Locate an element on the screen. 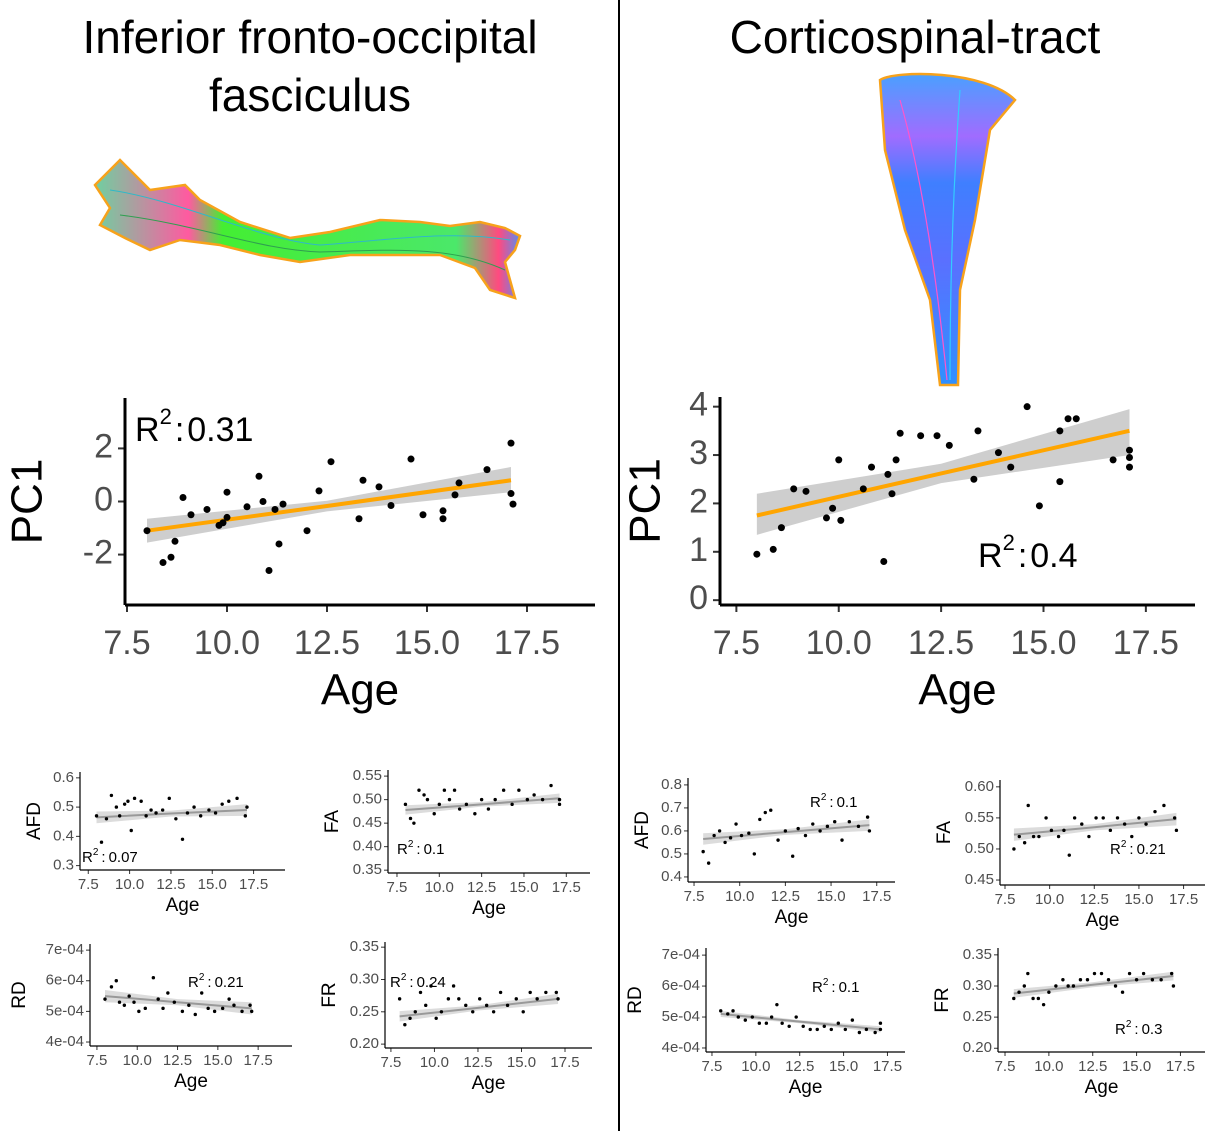 This screenshot has width=1218, height=1131. panel-title: Corticospinal-tract is located at coordinates (915, 37).